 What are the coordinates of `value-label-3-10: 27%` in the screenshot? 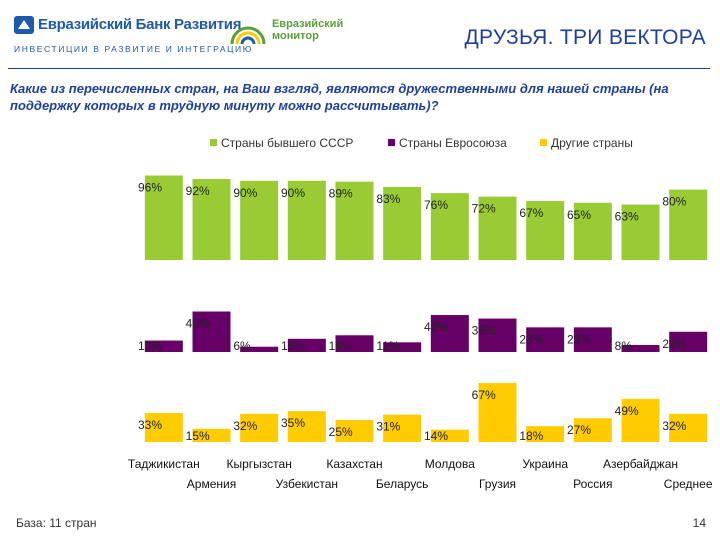 It's located at (579, 430).